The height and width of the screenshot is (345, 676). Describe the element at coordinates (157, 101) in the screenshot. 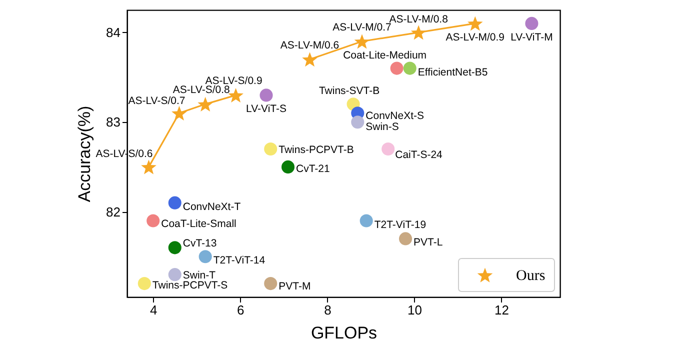

I see `annotation: AS-LV-S/0.7` at that location.